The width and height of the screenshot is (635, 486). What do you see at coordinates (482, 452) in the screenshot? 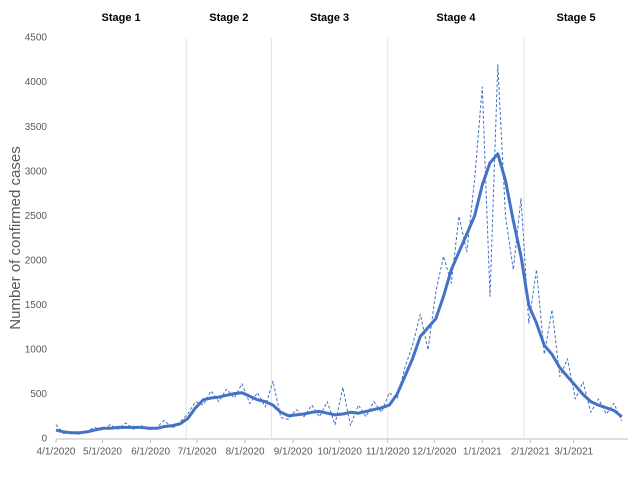
I see `x-tick-label: 1/1/2021` at bounding box center [482, 452].